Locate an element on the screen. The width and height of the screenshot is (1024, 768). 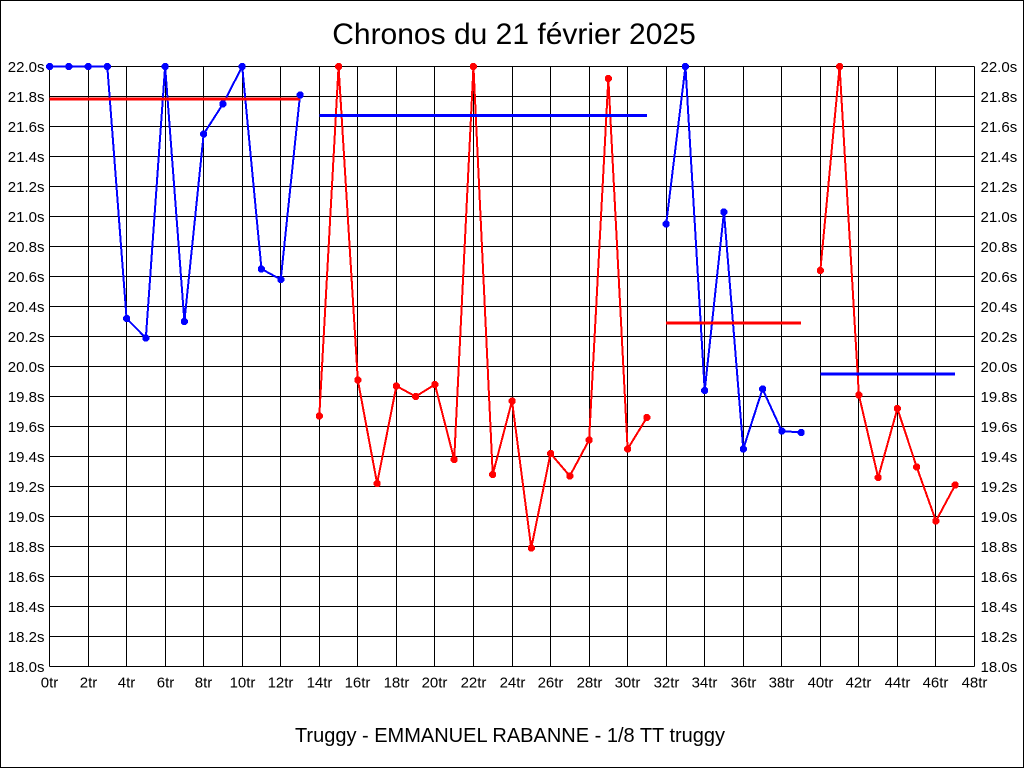
svg-text: 46tr is located at coordinates (936, 683).